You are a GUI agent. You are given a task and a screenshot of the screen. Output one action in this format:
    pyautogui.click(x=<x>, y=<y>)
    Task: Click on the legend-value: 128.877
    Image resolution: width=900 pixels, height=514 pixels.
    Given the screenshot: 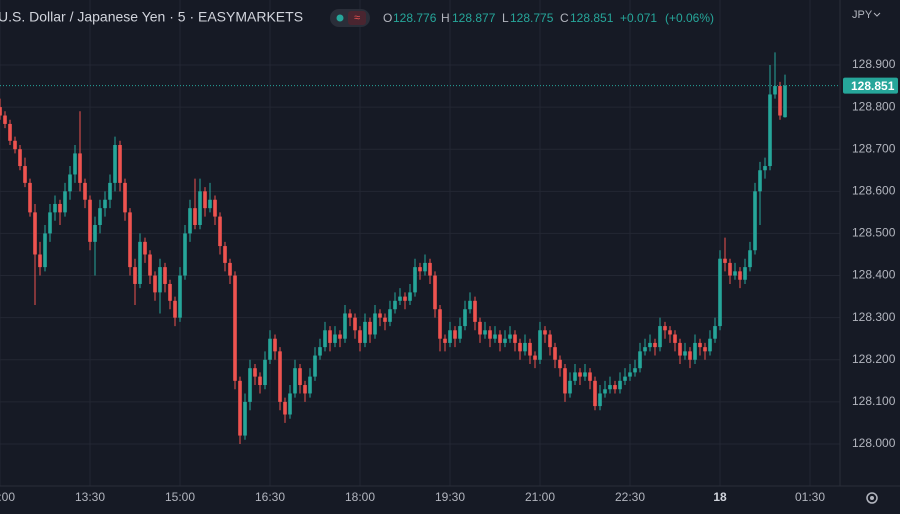 What is the action you would take?
    pyautogui.click(x=474, y=18)
    